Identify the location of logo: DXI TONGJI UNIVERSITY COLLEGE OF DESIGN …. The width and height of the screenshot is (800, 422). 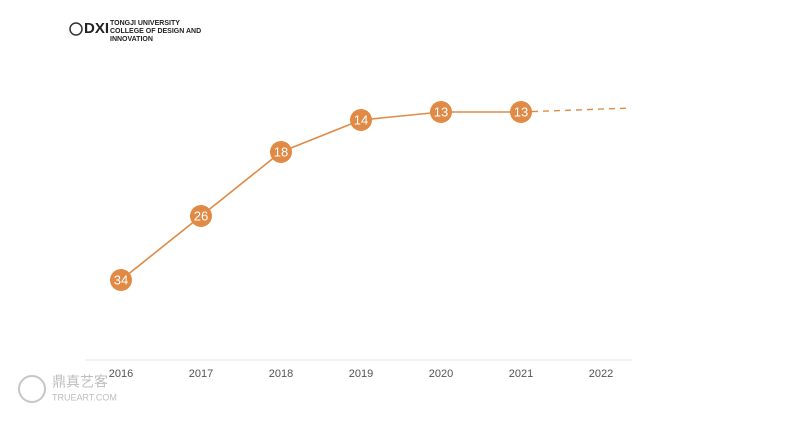
(135, 31).